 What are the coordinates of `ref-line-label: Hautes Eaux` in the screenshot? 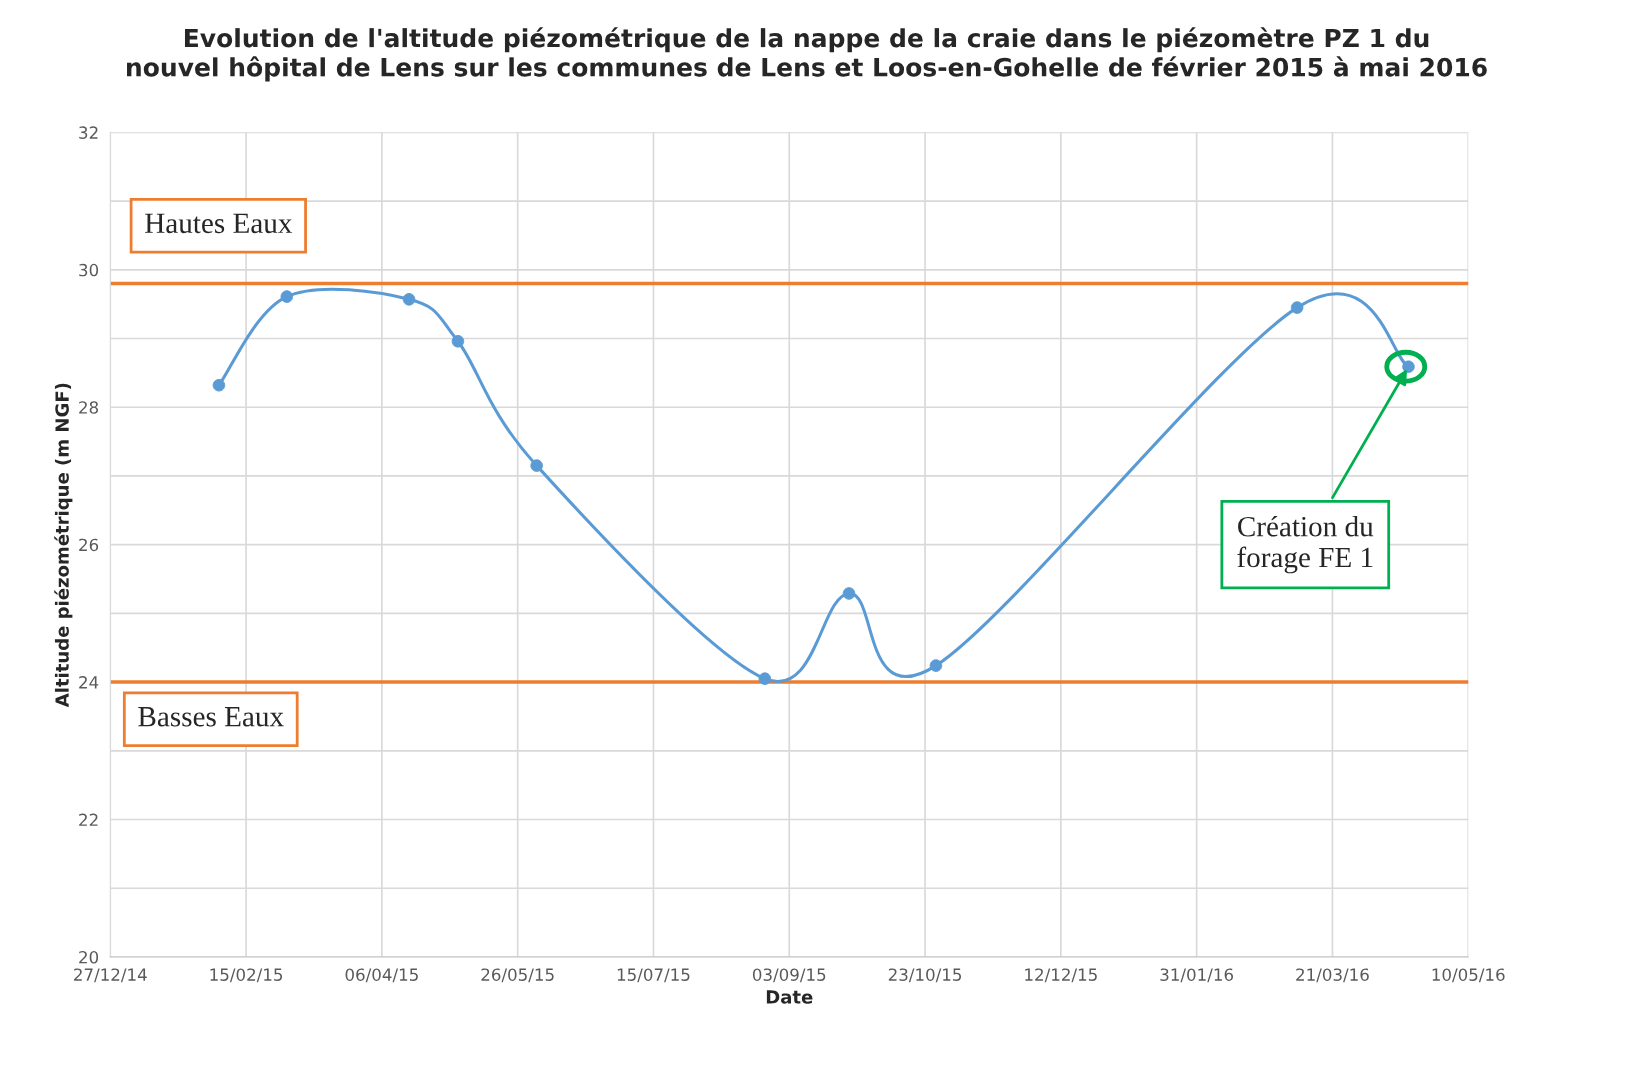 It's located at (219, 223).